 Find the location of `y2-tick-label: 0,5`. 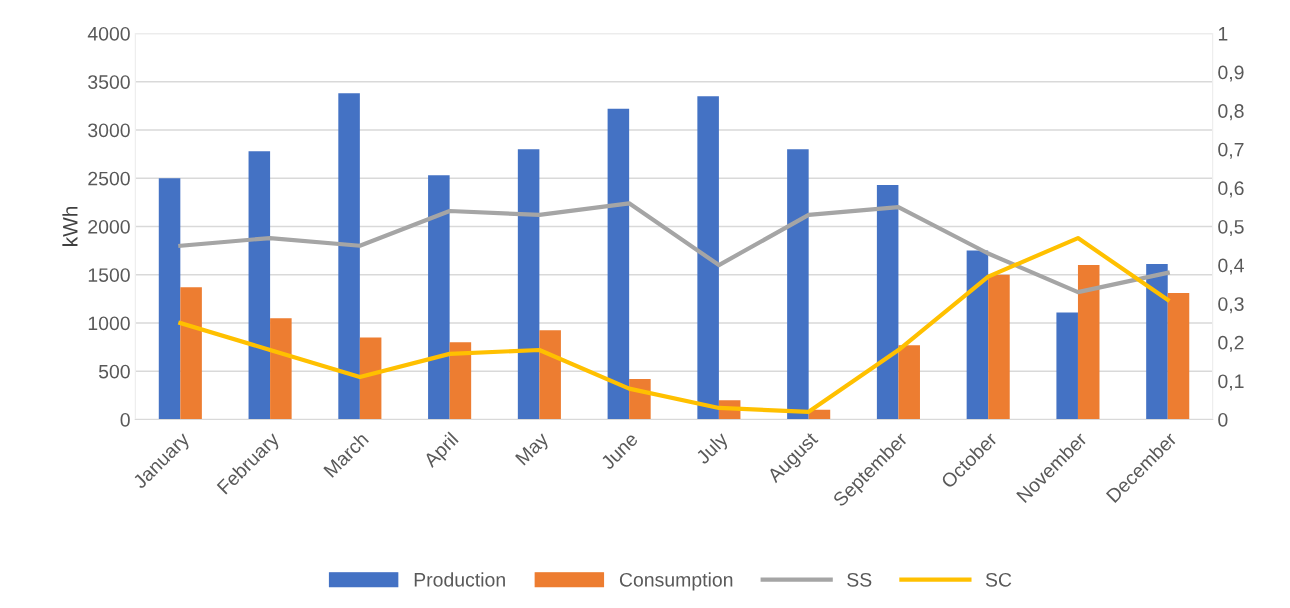

y2-tick-label: 0,5 is located at coordinates (1231, 228).